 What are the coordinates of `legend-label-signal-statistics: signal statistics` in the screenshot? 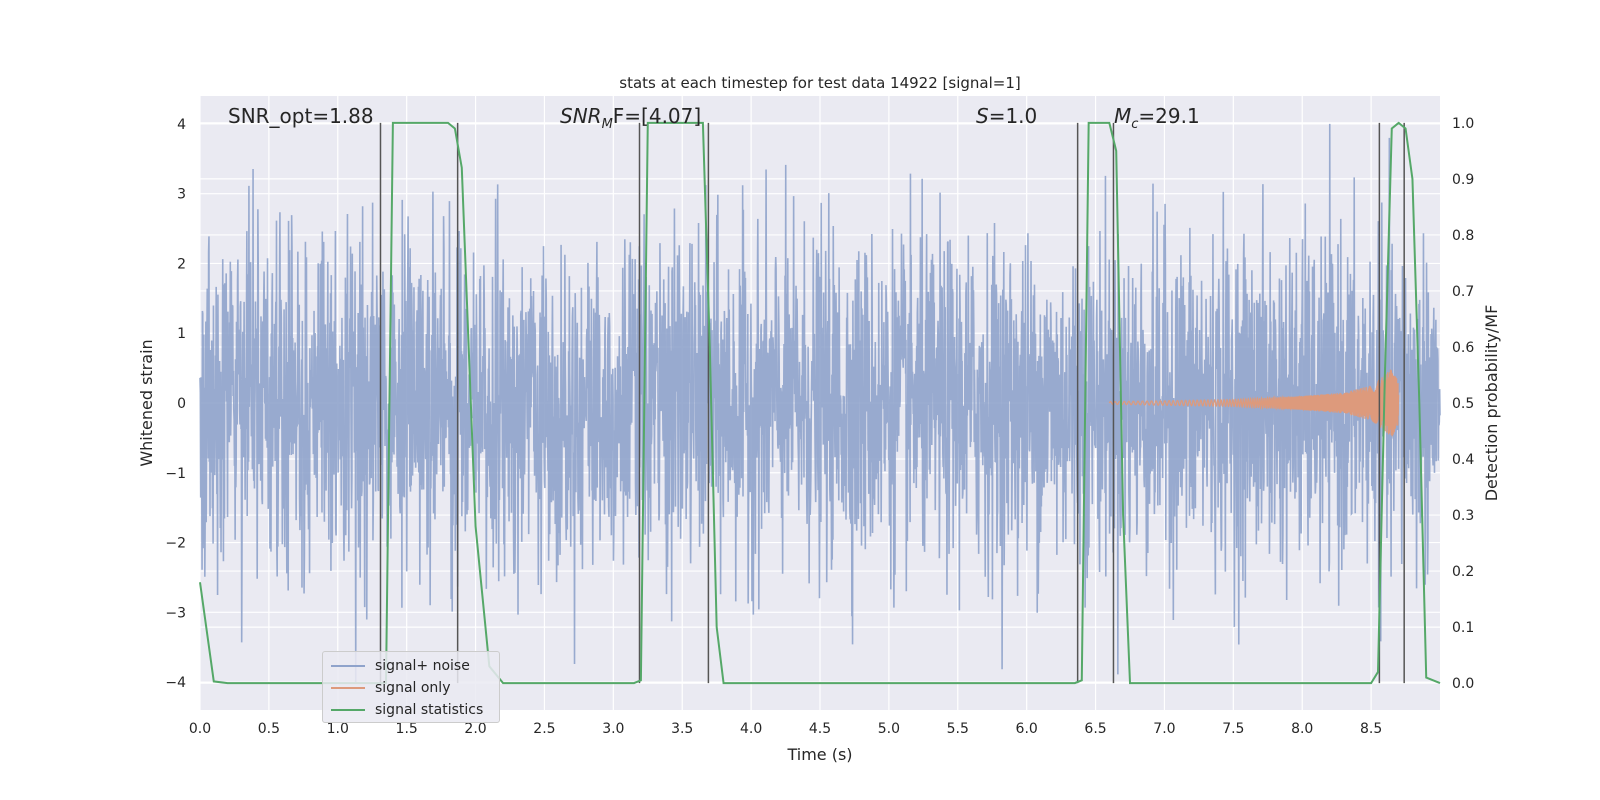 It's located at (429, 710).